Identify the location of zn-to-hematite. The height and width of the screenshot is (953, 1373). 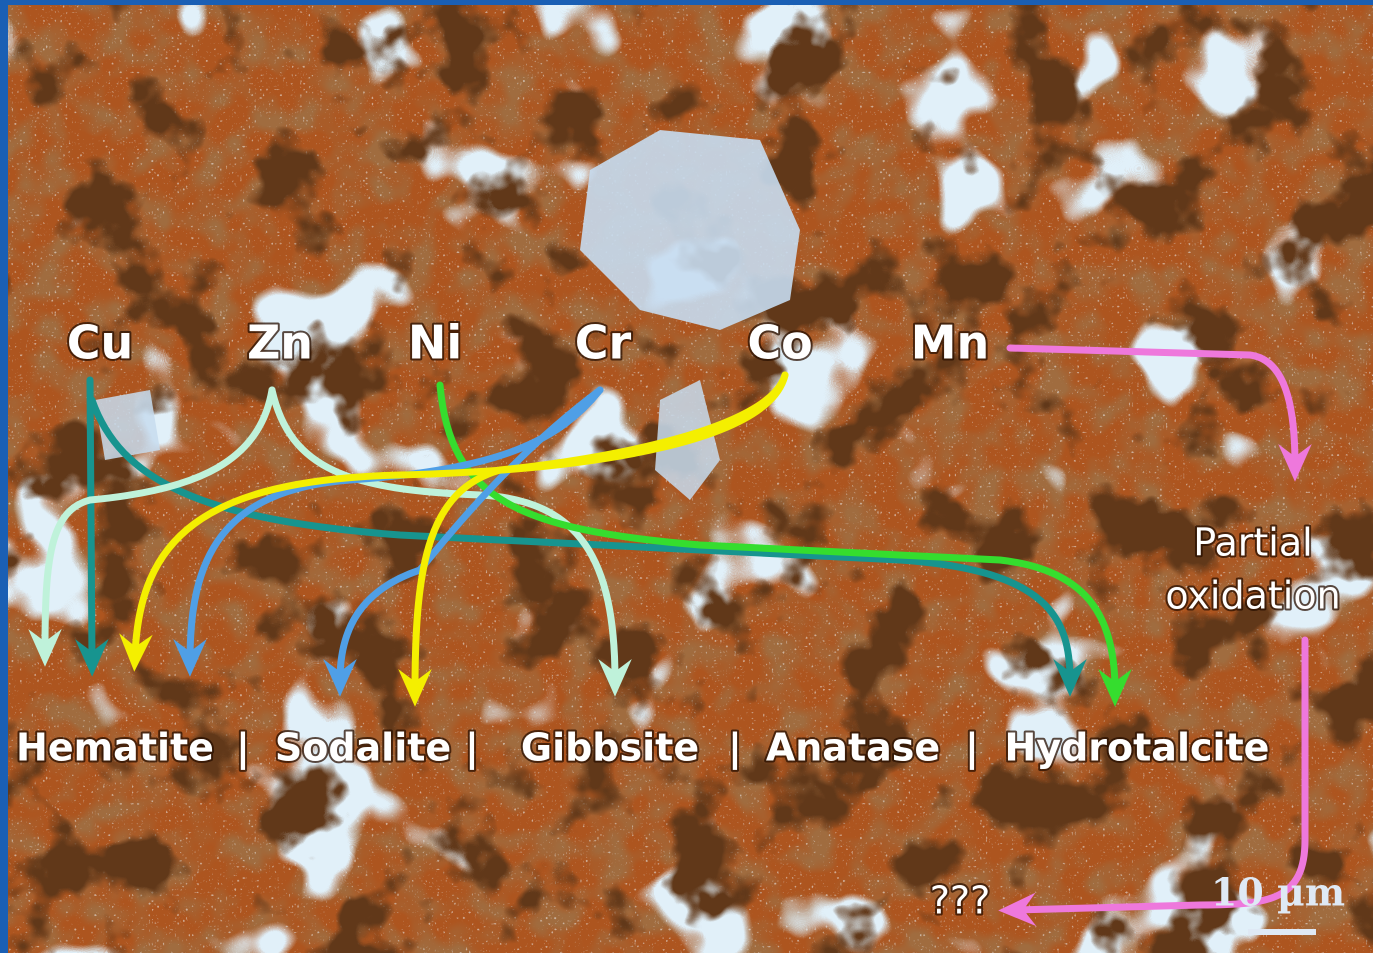
(152, 526).